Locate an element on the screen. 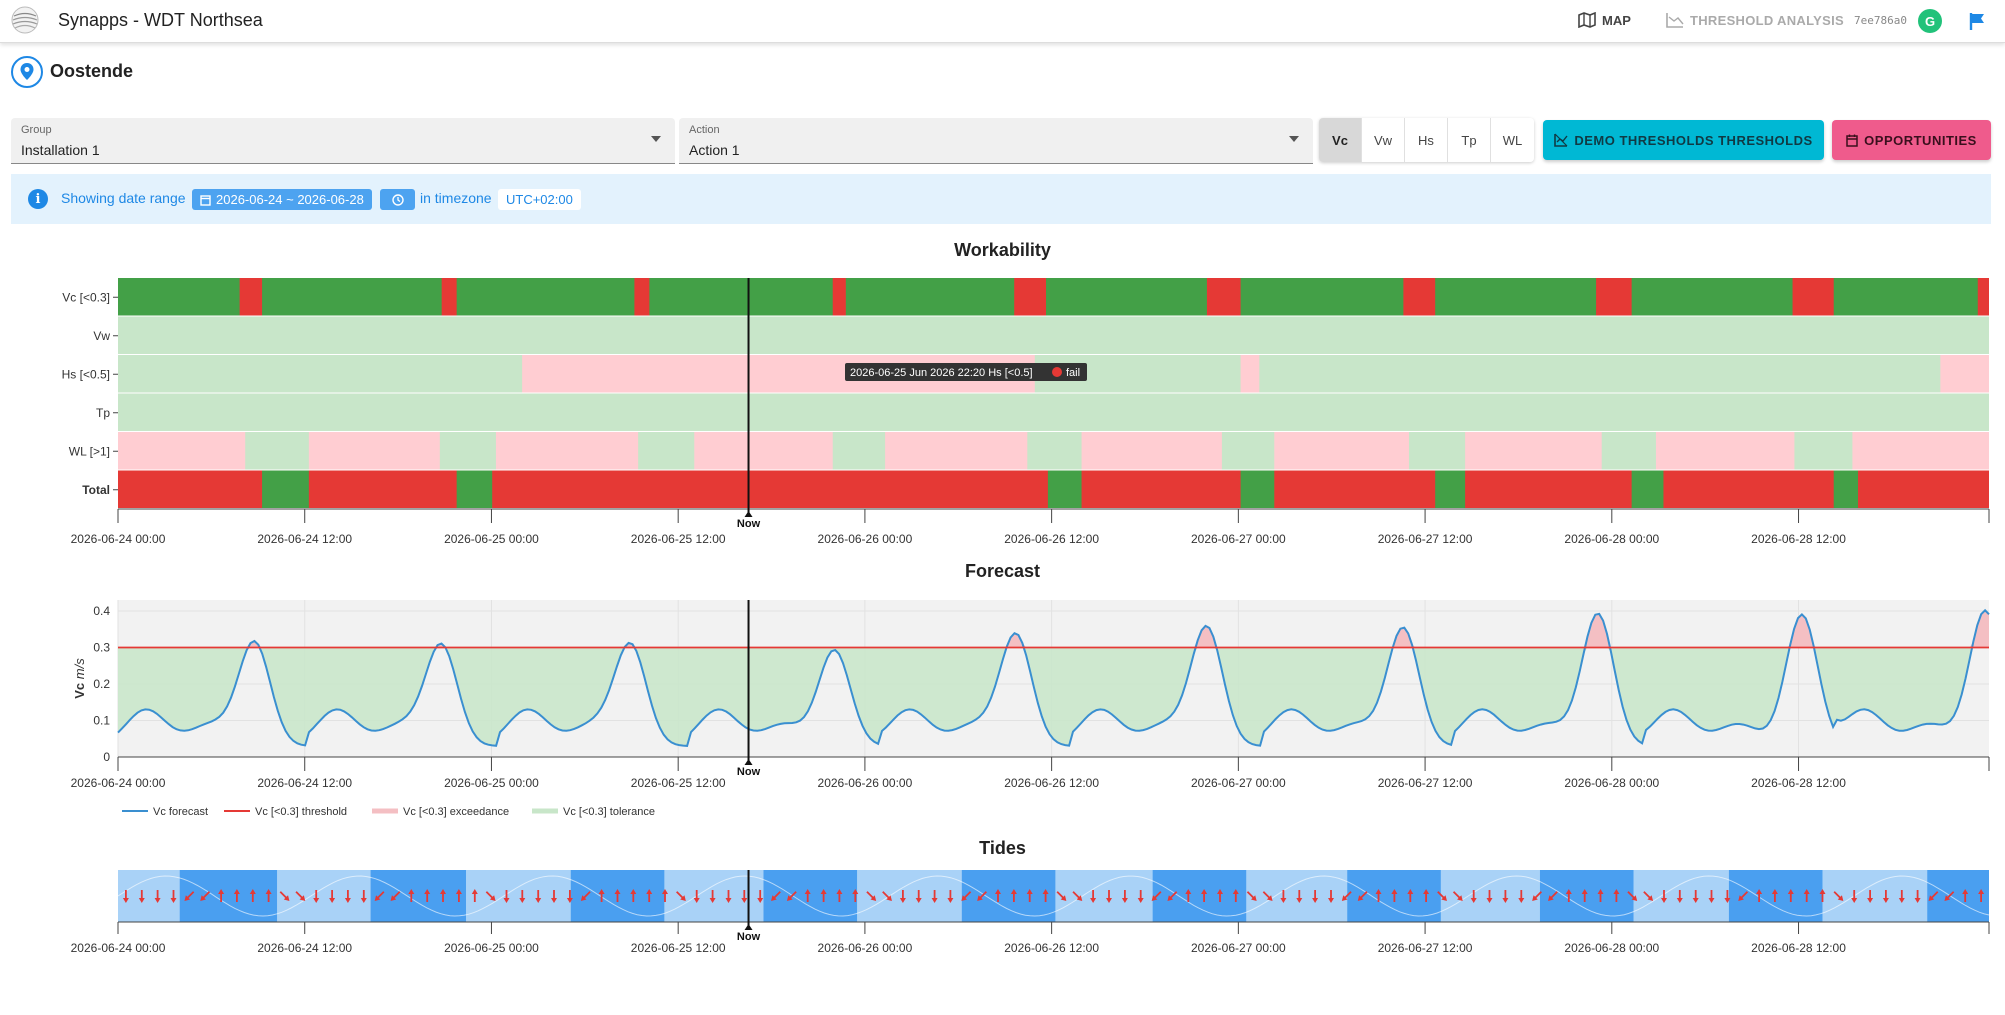  y-tick-label: 0.1 is located at coordinates (101, 720).